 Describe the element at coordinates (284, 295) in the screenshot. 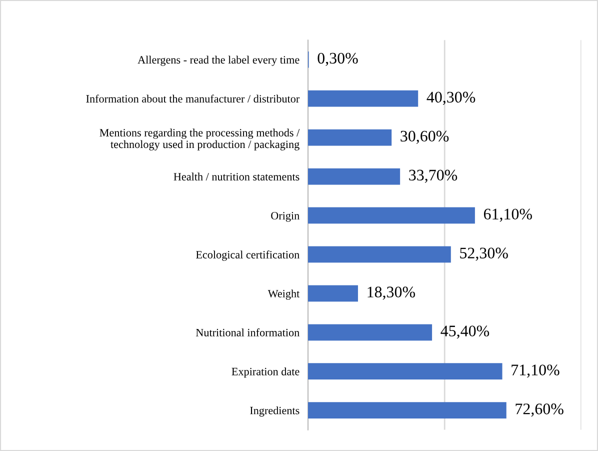

I see `y-tick-label: Weight` at that location.